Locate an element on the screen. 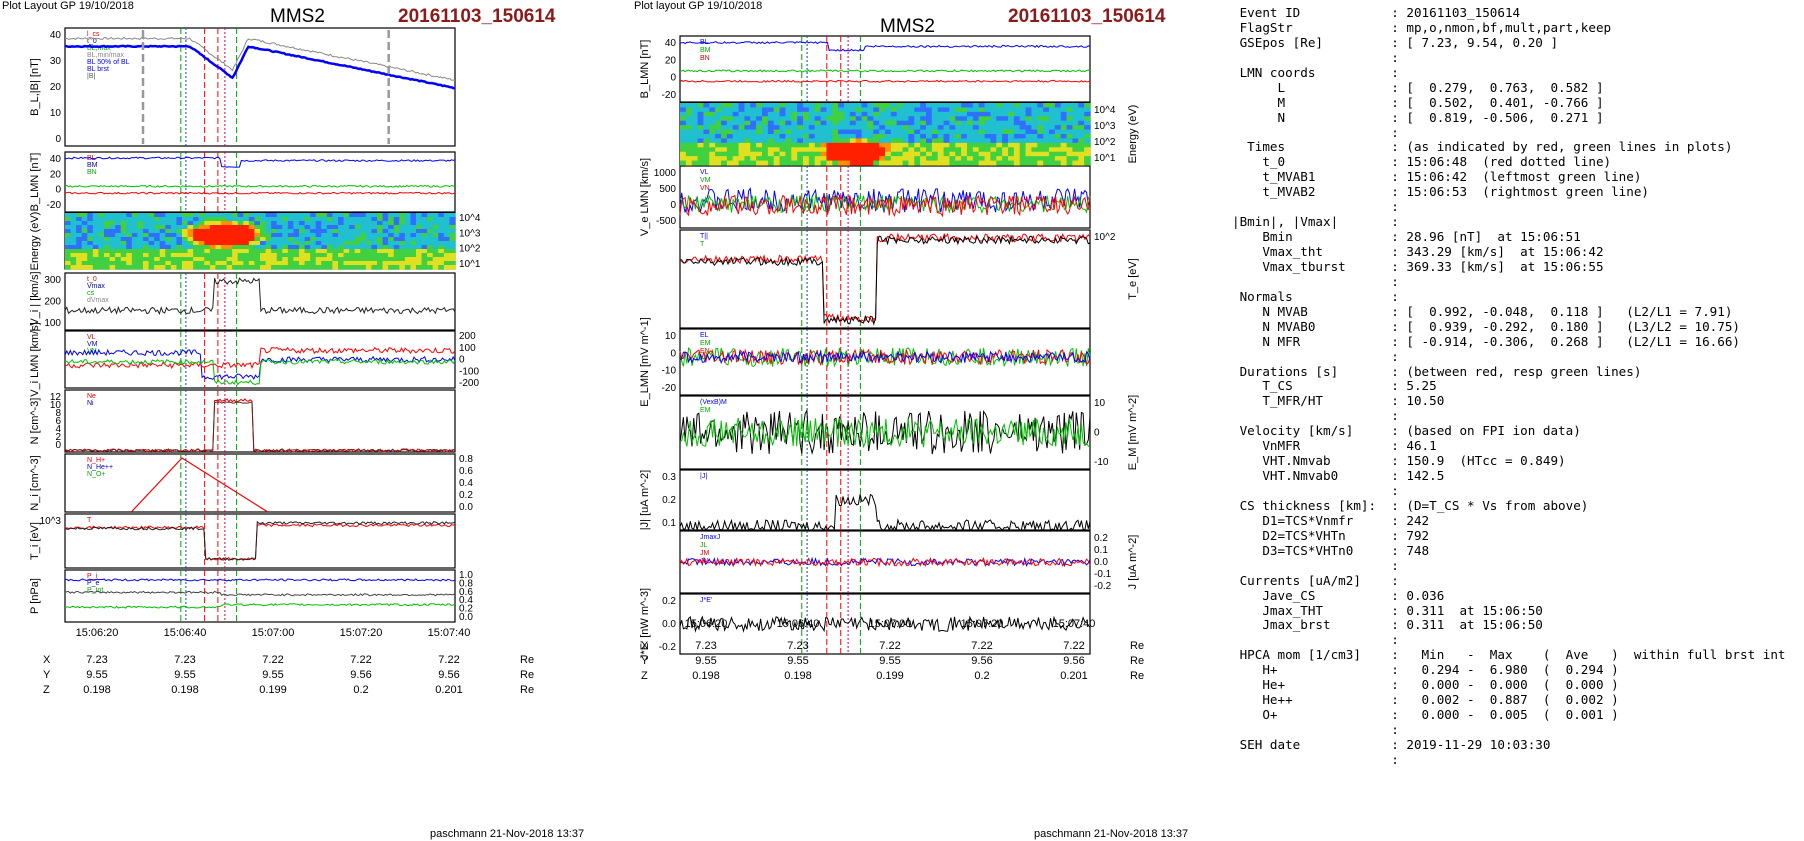 This screenshot has width=1804, height=841. coord-value: 7.23 is located at coordinates (705, 646).